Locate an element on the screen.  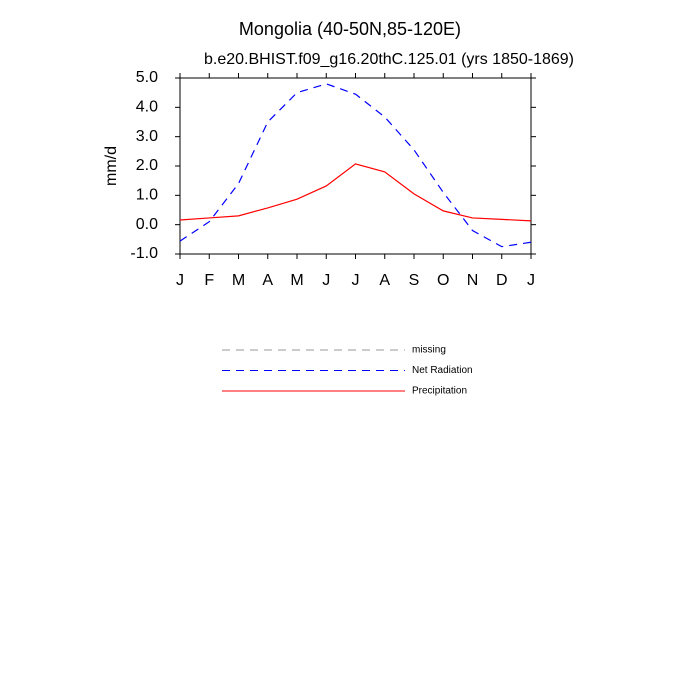
legend-label: missing is located at coordinates (429, 350).